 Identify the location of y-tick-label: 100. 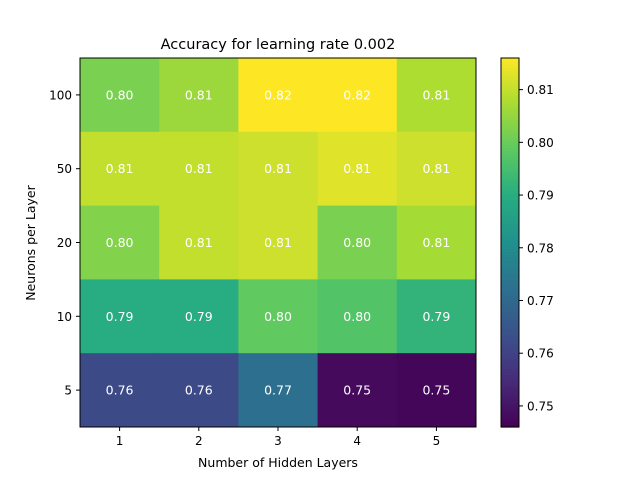
(60, 95).